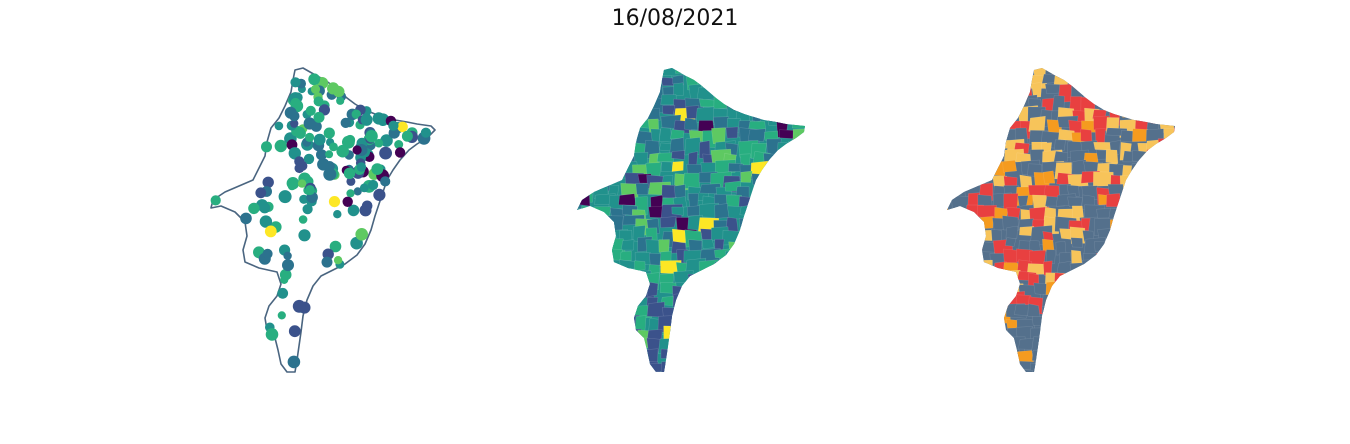  Describe the element at coordinates (698, 226) in the screenshot. I see `choropleth-map-panel` at that location.